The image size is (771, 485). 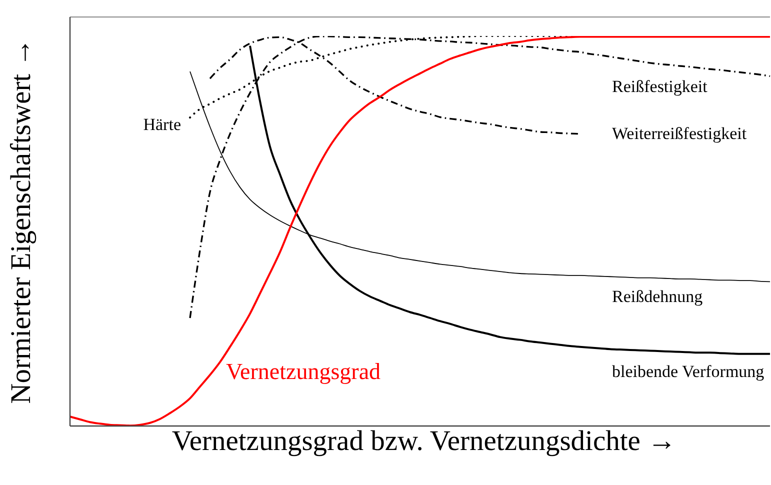 What do you see at coordinates (657, 296) in the screenshot?
I see `series-label: Reißdehnung` at bounding box center [657, 296].